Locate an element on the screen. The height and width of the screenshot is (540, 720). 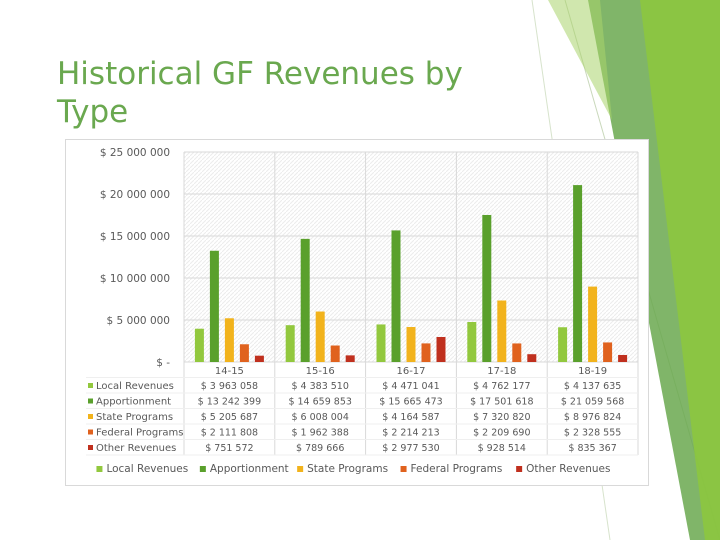
y-tick-label: $ 15 000 000 is located at coordinates (135, 237).